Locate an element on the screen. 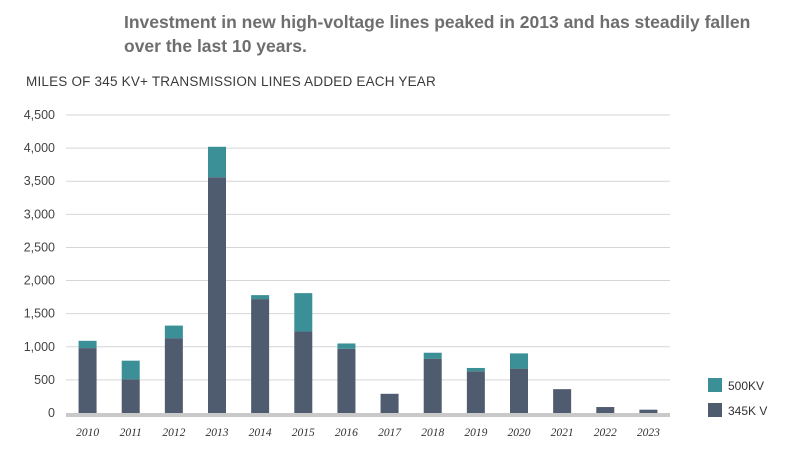 The height and width of the screenshot is (462, 800). y-tick-label: 1,500 is located at coordinates (39, 314).